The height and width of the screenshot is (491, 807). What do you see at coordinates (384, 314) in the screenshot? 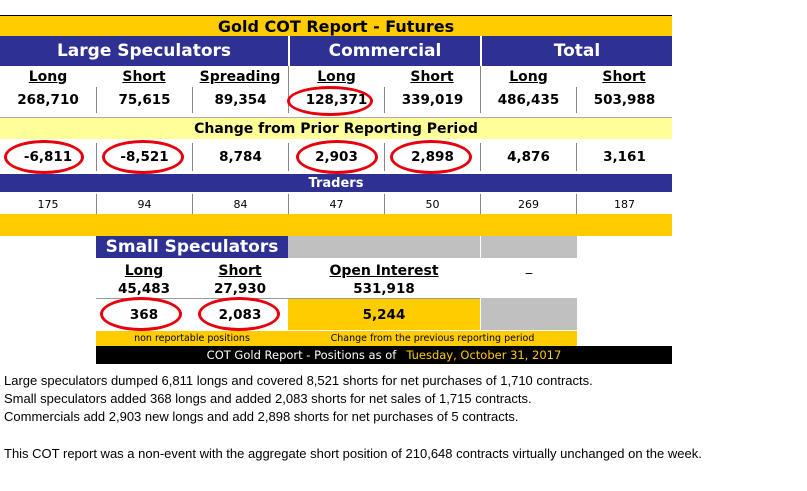
I see `open-interest-change: 5,244` at bounding box center [384, 314].